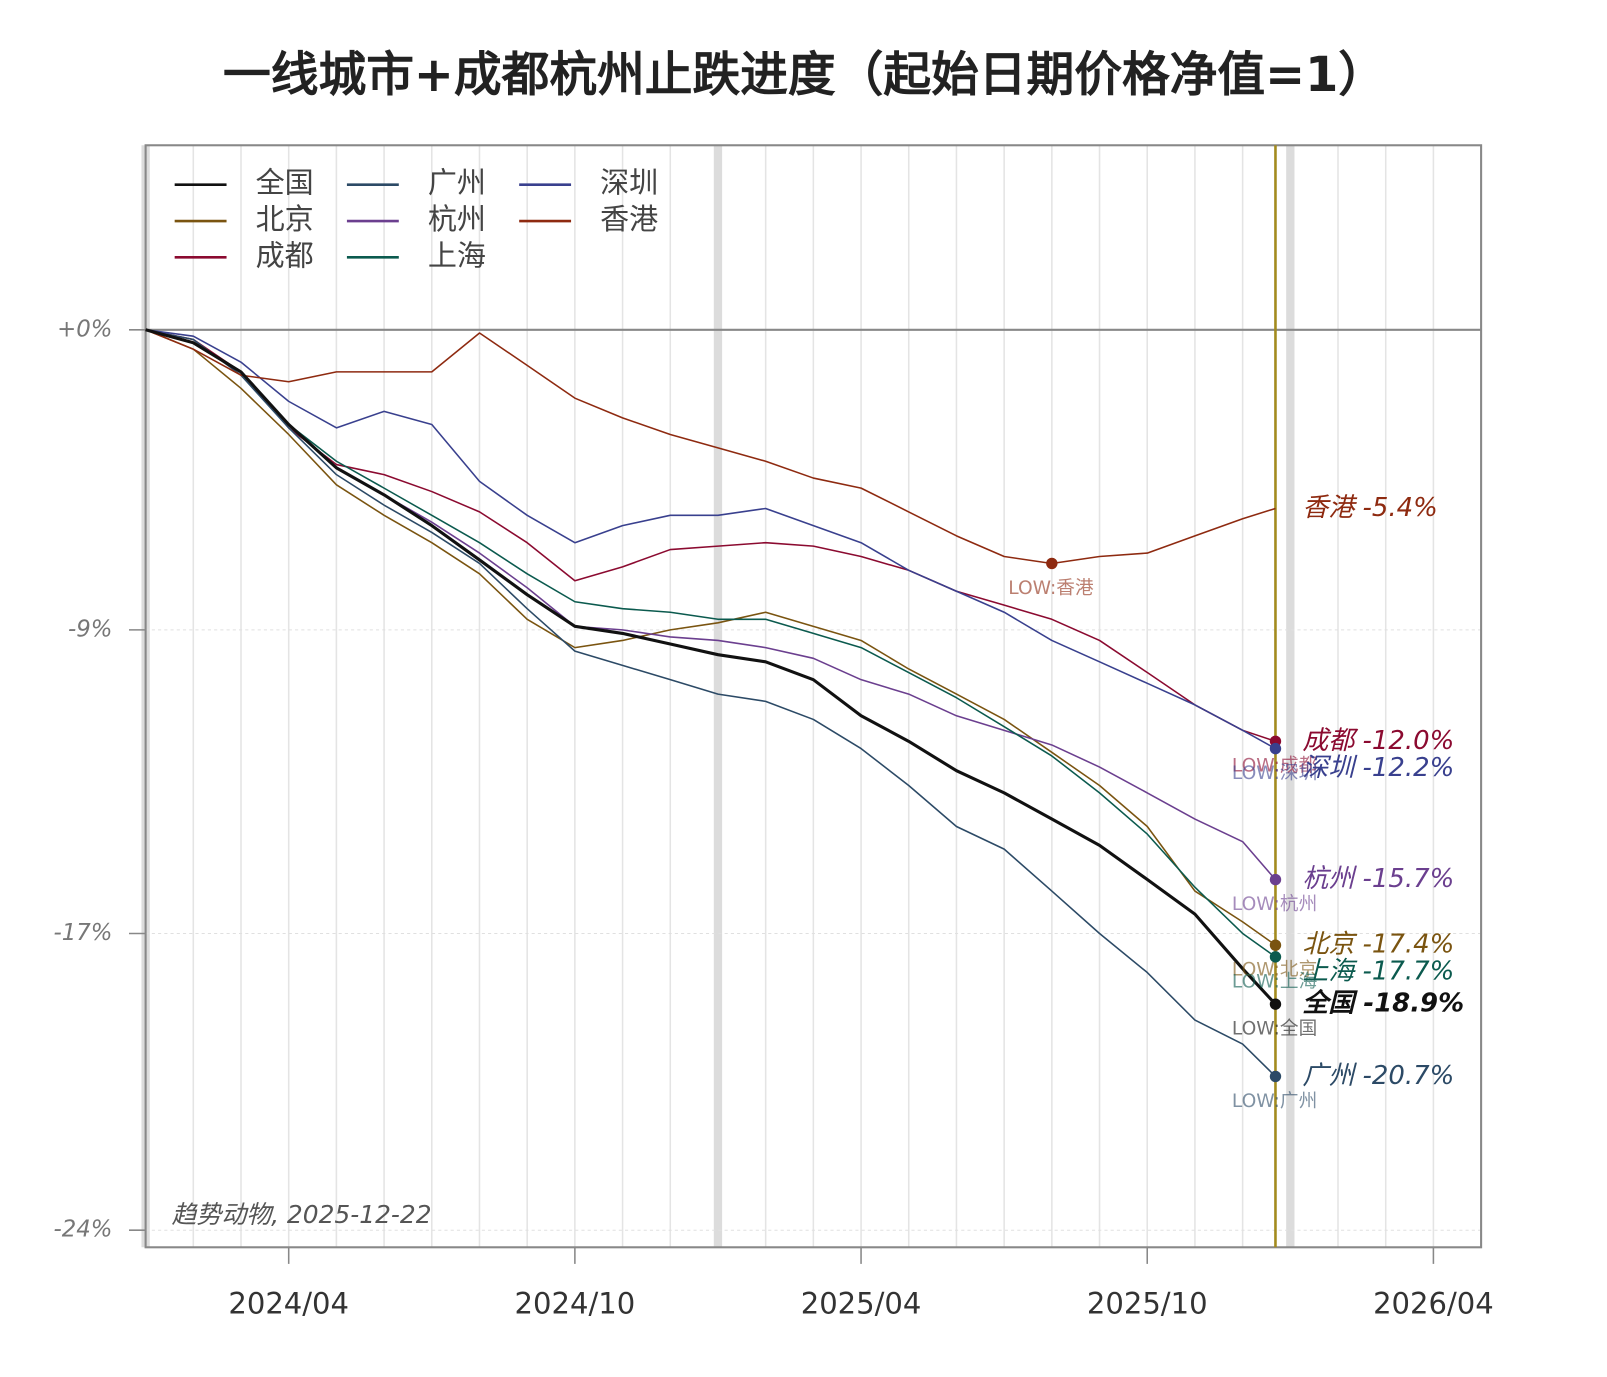 Image resolution: width=1607 pixels, height=1377 pixels. Describe the element at coordinates (1274, 904) in the screenshot. I see `low-label: LOW:杭州` at that location.